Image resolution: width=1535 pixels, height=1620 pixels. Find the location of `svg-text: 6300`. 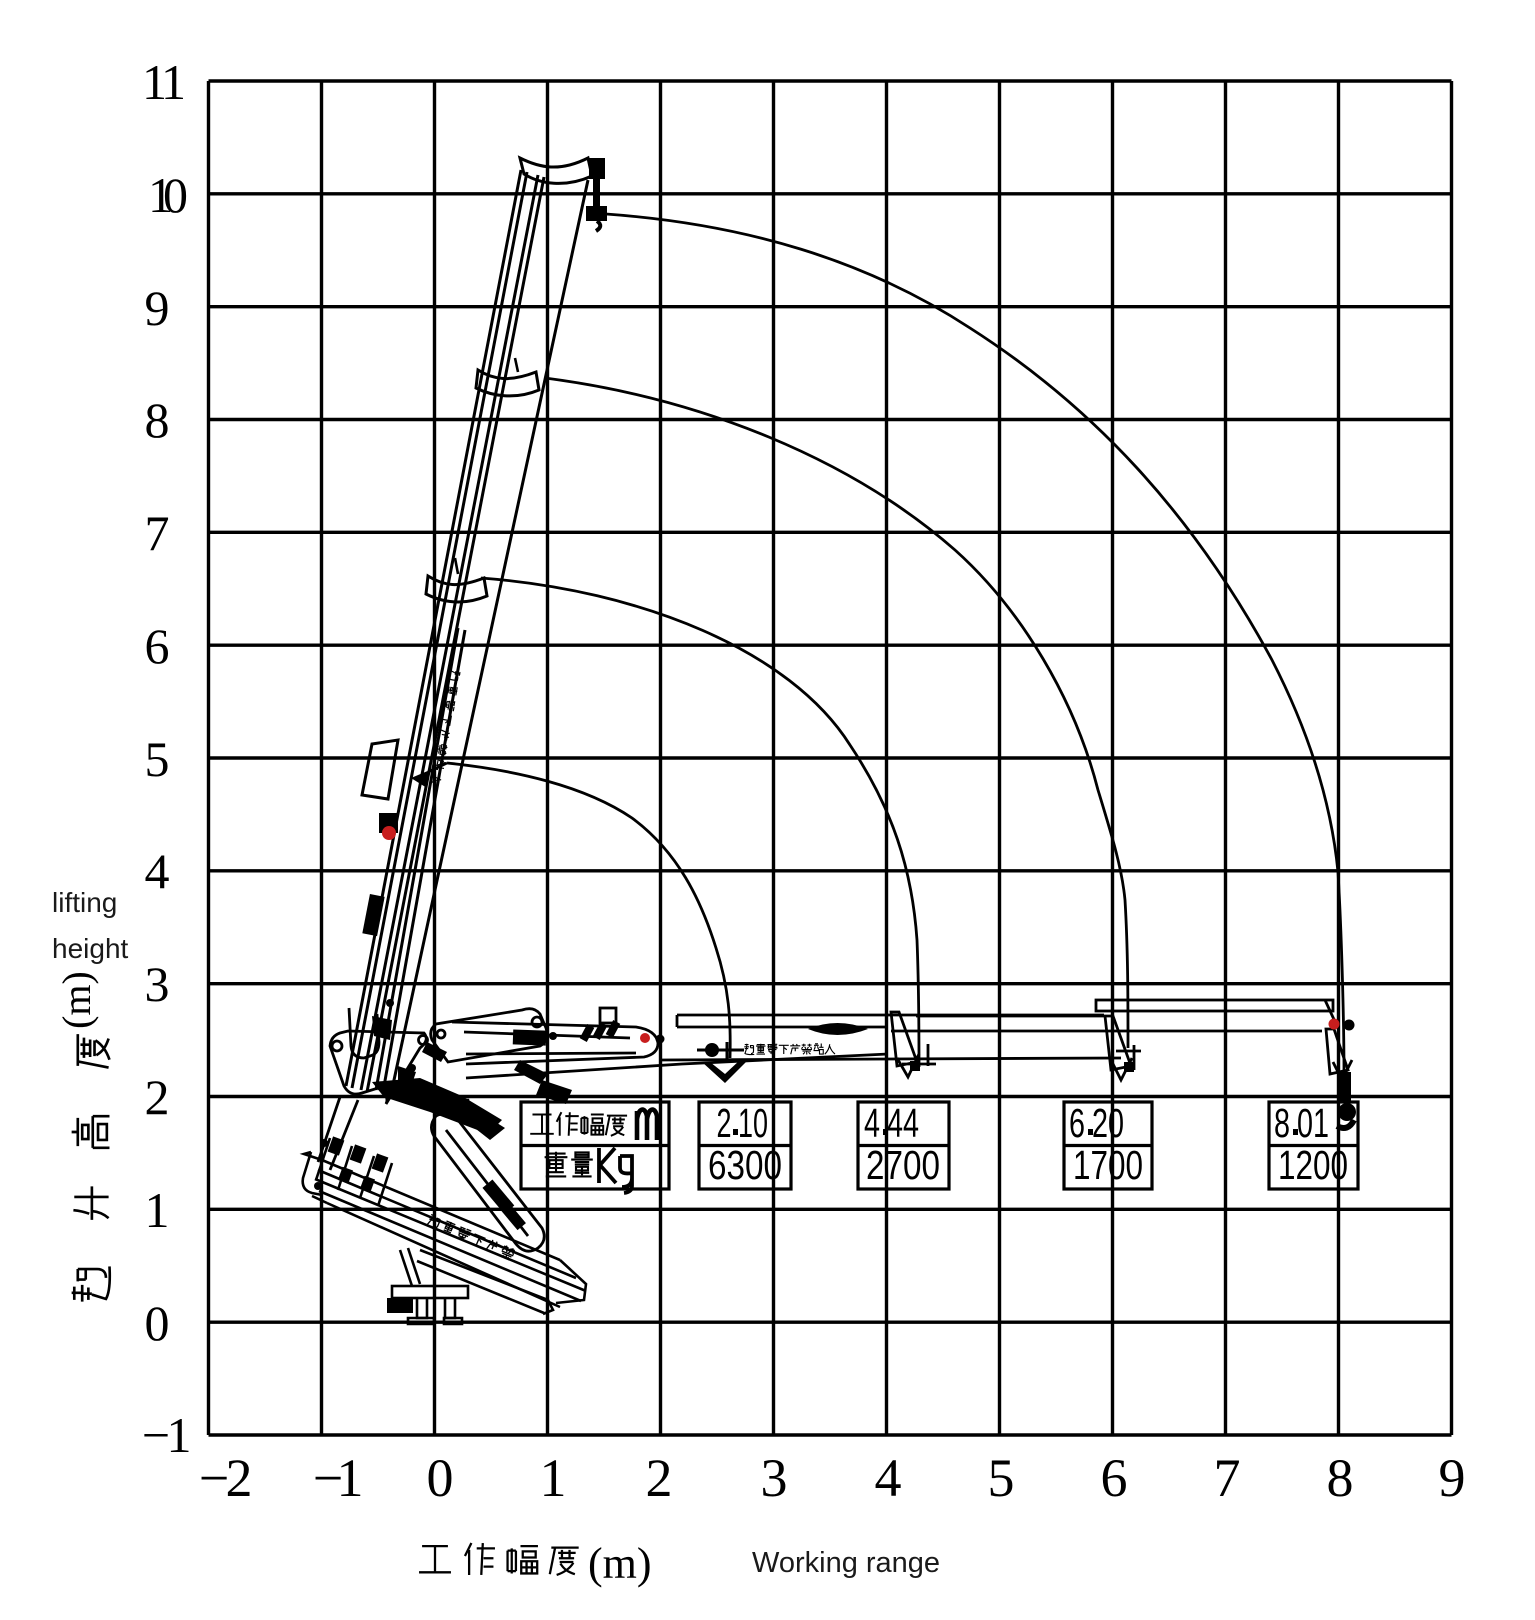

svg-text: 6300 is located at coordinates (745, 1165).